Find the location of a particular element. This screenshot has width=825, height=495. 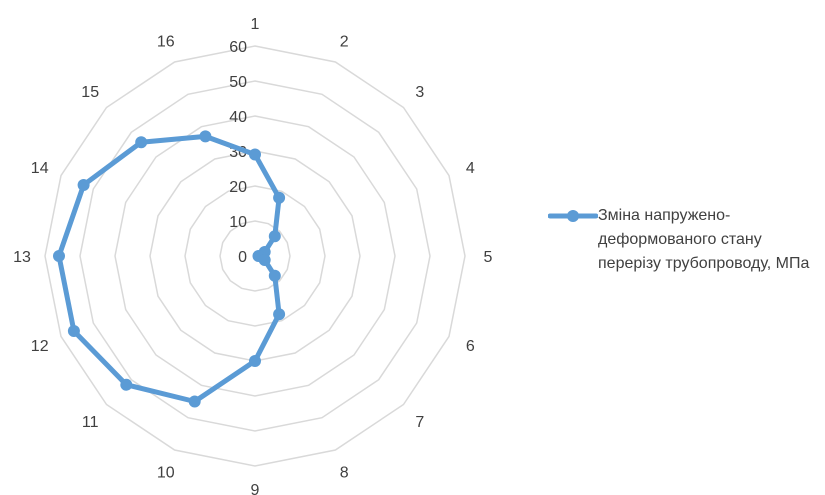

grid-ring is located at coordinates (255, 256).